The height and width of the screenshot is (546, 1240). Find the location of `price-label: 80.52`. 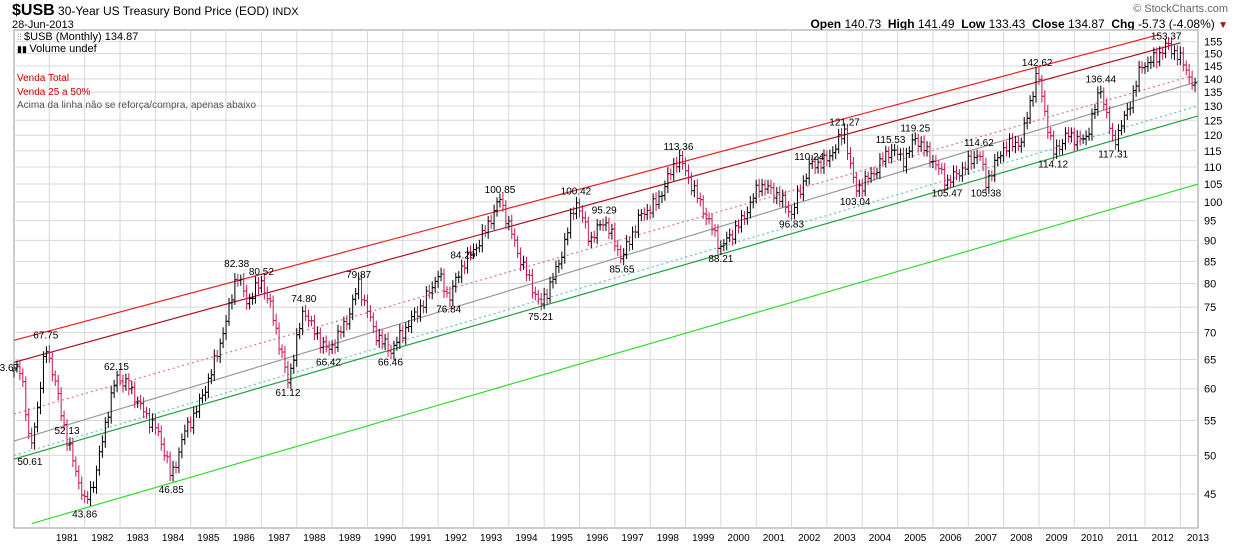

price-label: 80.52 is located at coordinates (261, 272).